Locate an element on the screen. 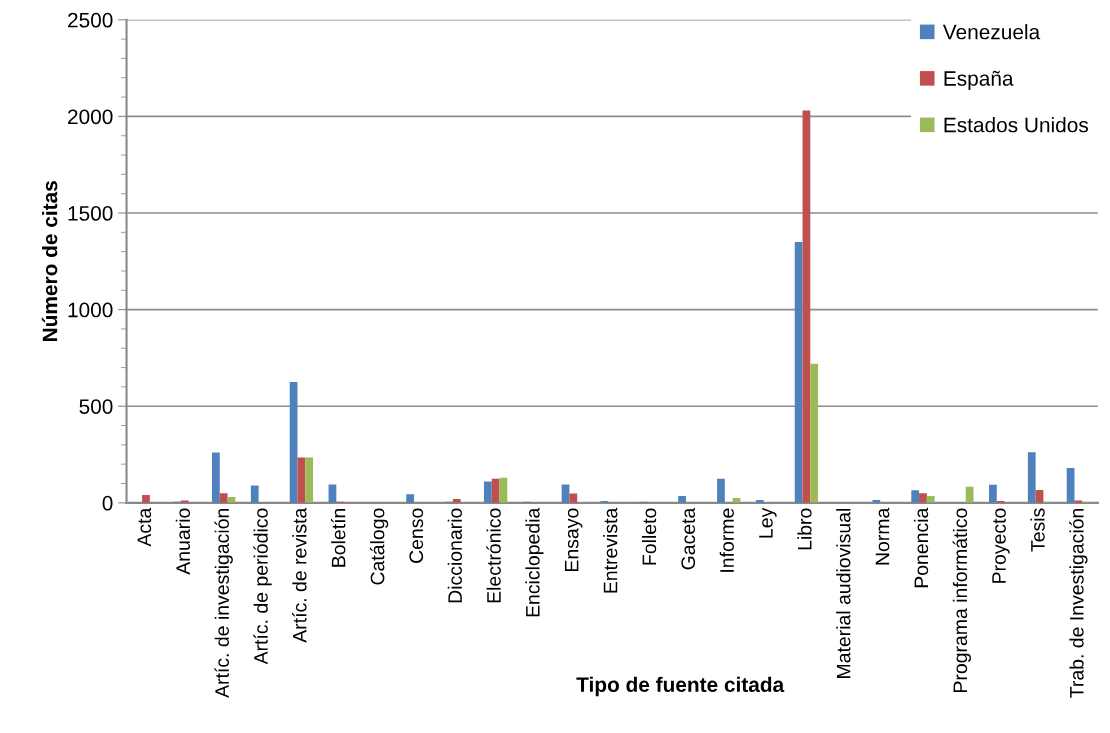 Image resolution: width=1110 pixels, height=733 pixels. y-tick-label: 500 is located at coordinates (96, 406).